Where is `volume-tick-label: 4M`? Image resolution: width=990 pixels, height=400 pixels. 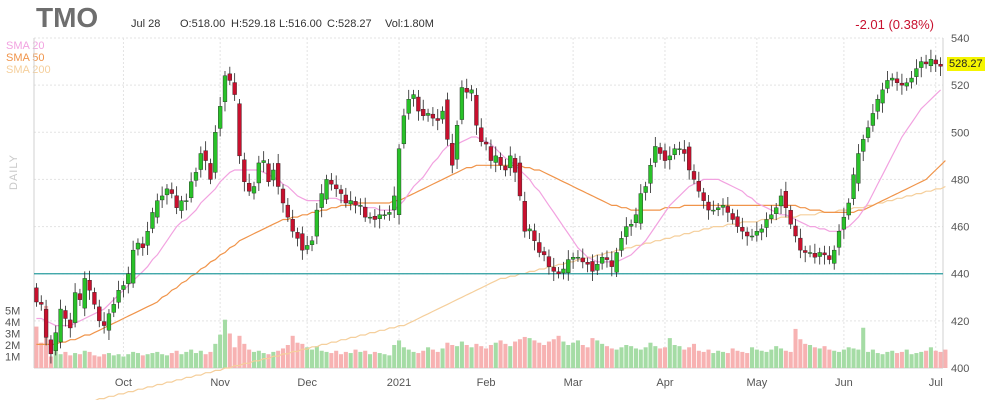
volume-tick-label: 4M is located at coordinates (12, 323).